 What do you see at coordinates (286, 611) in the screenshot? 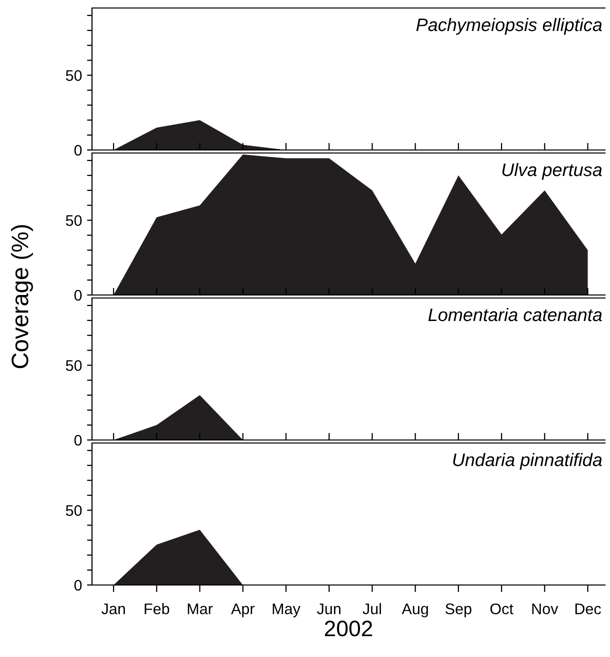
I see `x-tick-label: May` at bounding box center [286, 611].